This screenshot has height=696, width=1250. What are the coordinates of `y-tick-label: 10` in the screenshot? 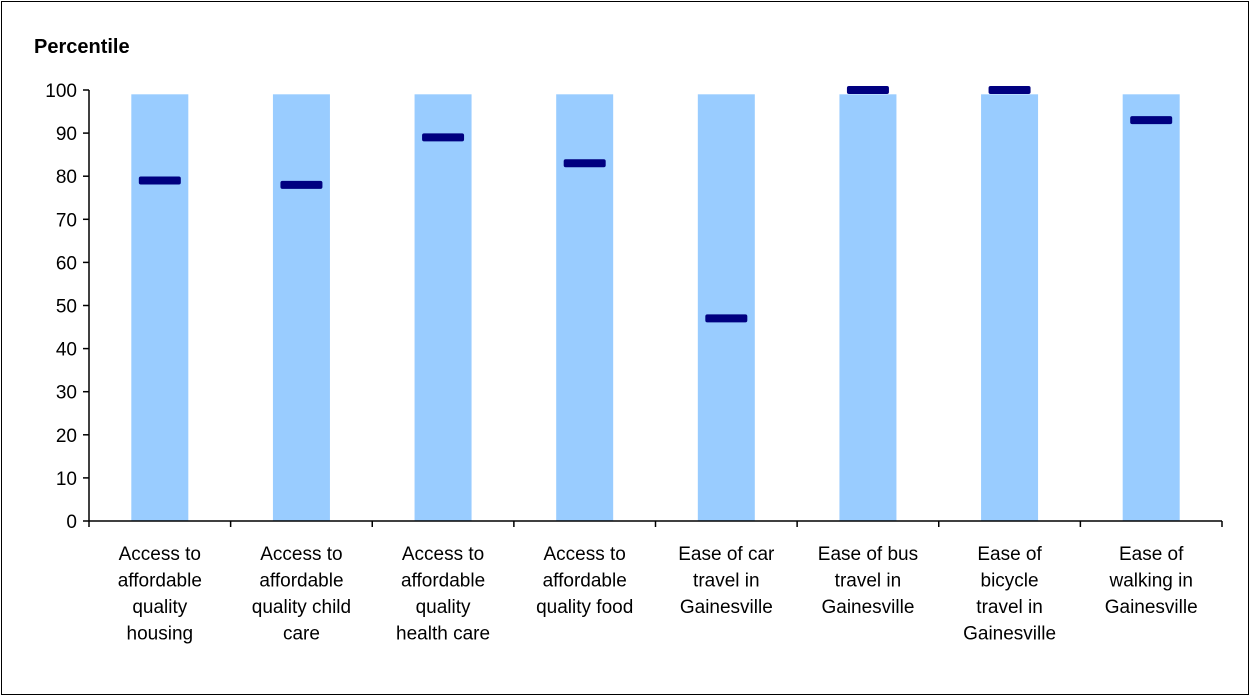 It's located at (66, 479).